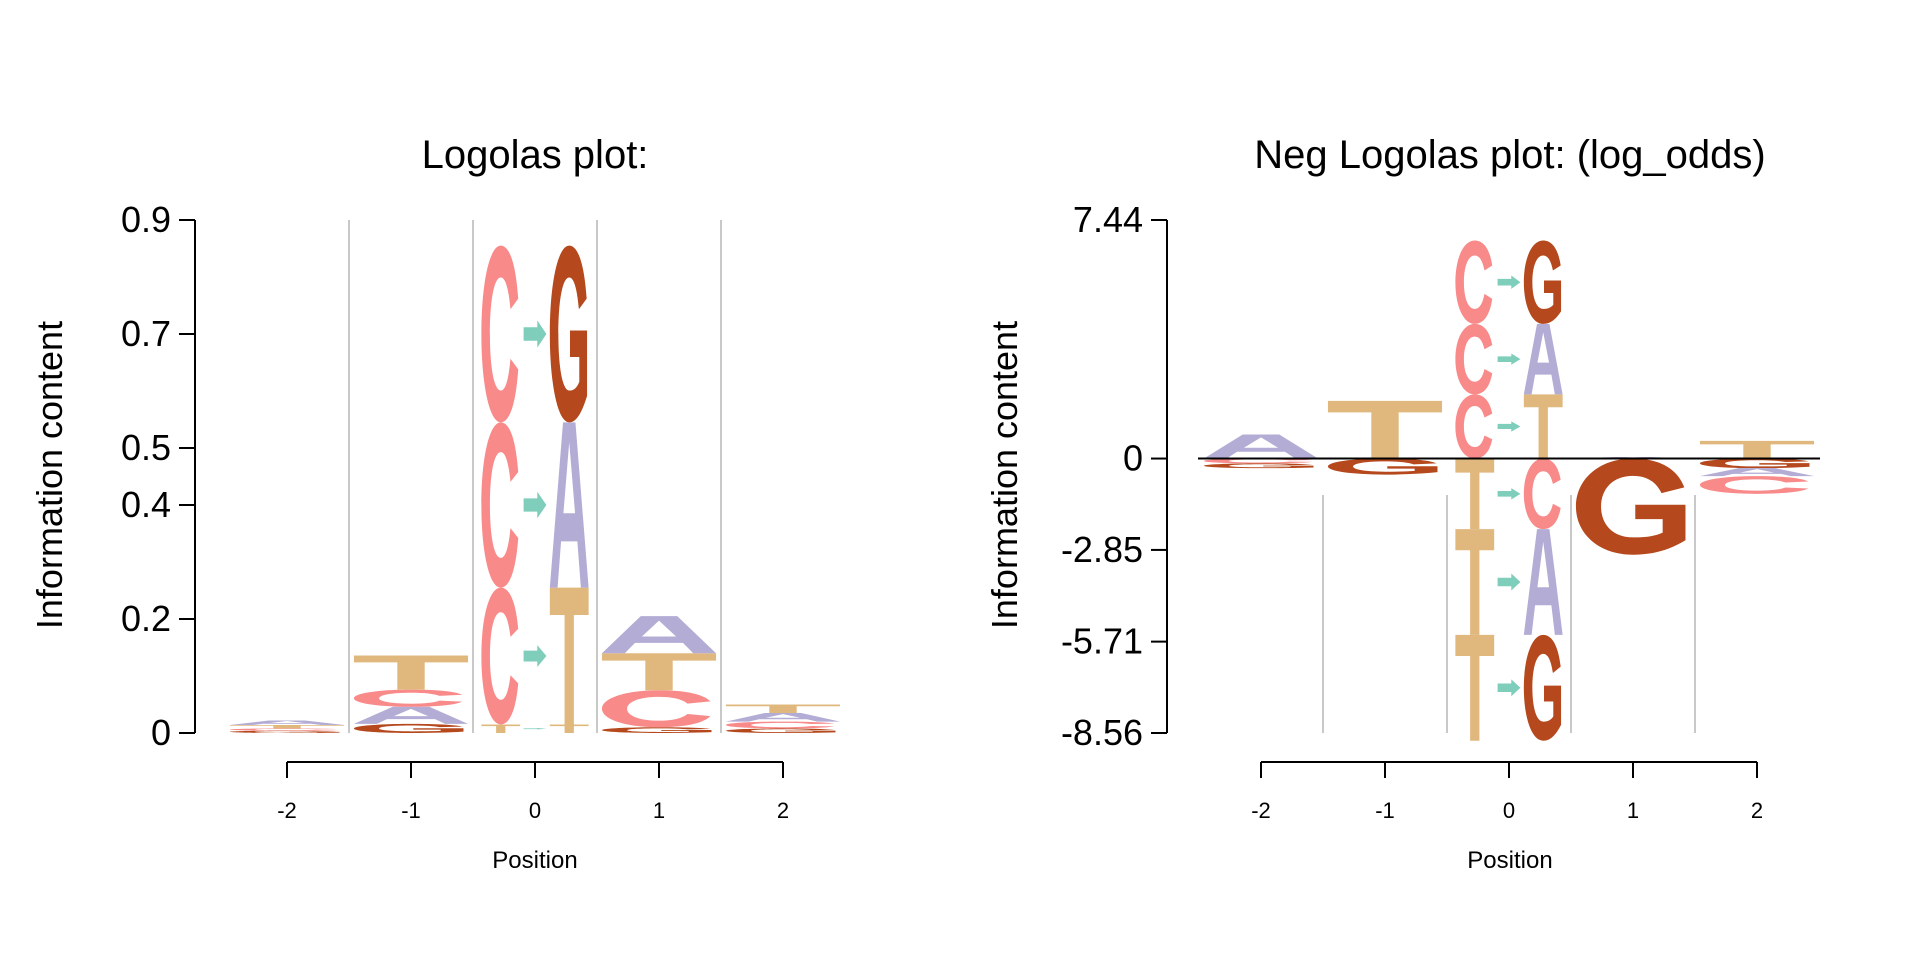 This screenshot has width=1920, height=965. What do you see at coordinates (146, 504) in the screenshot?
I see `y-tick-label: 0.4` at bounding box center [146, 504].